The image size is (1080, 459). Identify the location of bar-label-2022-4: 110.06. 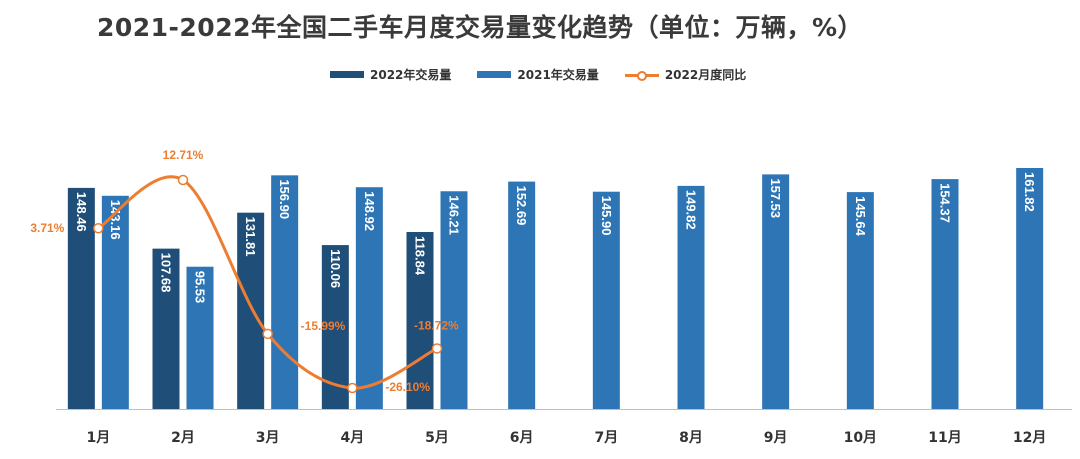
(335, 268).